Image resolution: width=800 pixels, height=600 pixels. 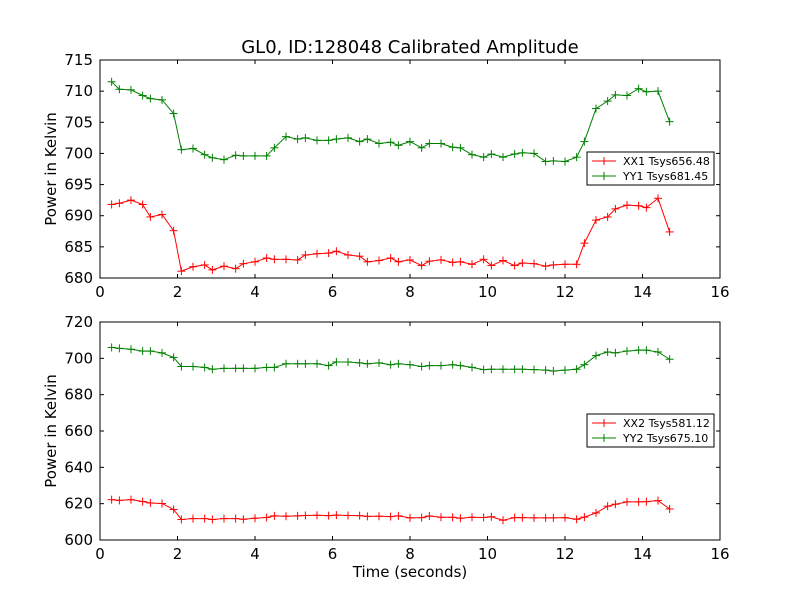 What do you see at coordinates (100, 292) in the screenshot?
I see `x-tick-label: 0` at bounding box center [100, 292].